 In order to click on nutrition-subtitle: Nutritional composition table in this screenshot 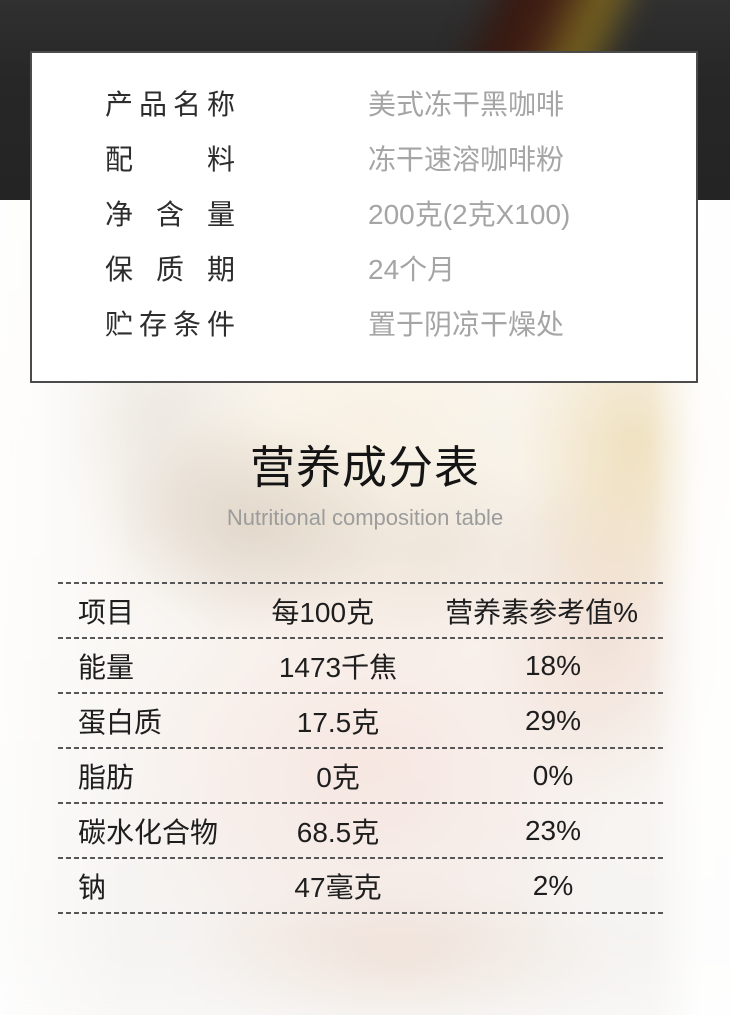, I will do `click(365, 517)`.